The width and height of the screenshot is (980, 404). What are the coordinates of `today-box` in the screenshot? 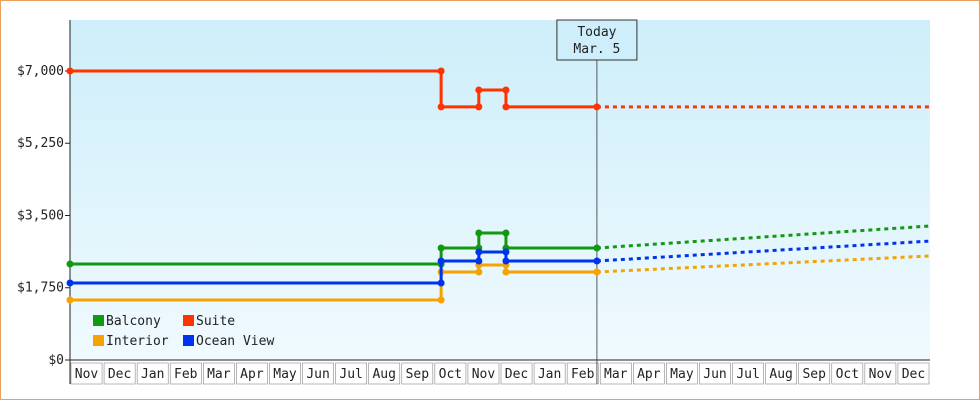 It's located at (597, 40).